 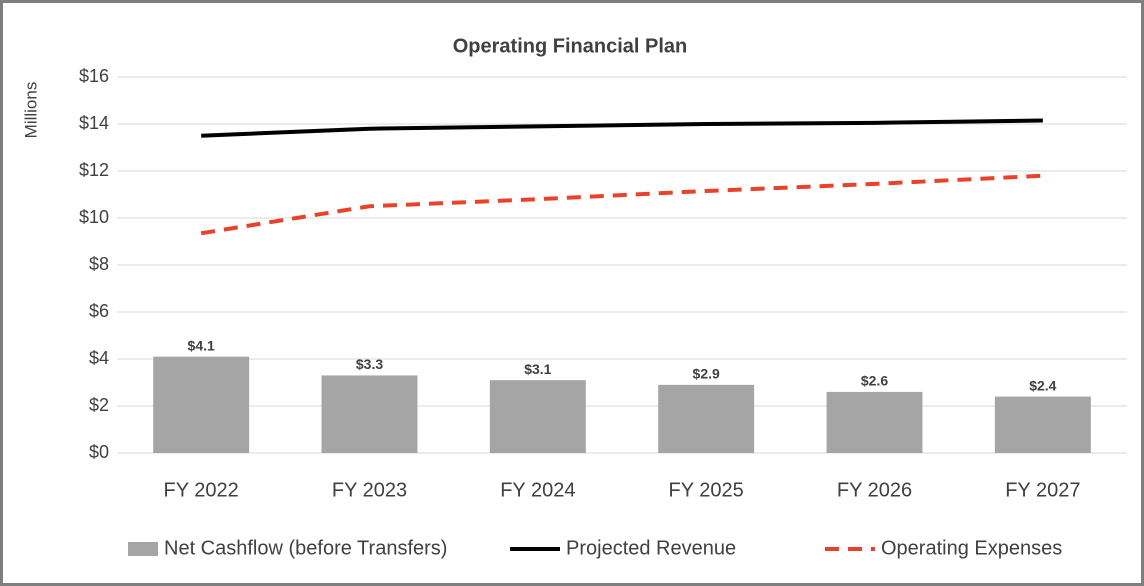 I want to click on chart-title: Operating Financial Plan, so click(x=570, y=46).